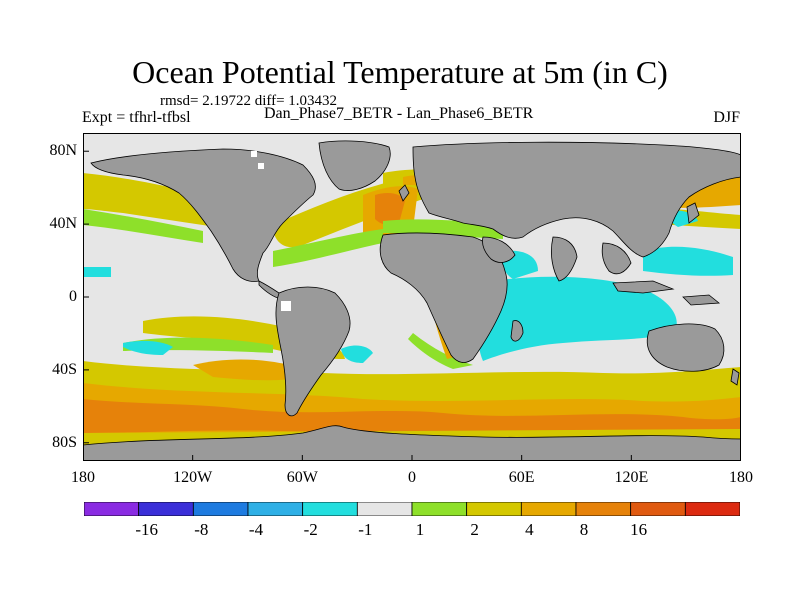 Image resolution: width=800 pixels, height=600 pixels. What do you see at coordinates (576, 199) in the screenshot?
I see `eurasia-land` at bounding box center [576, 199].